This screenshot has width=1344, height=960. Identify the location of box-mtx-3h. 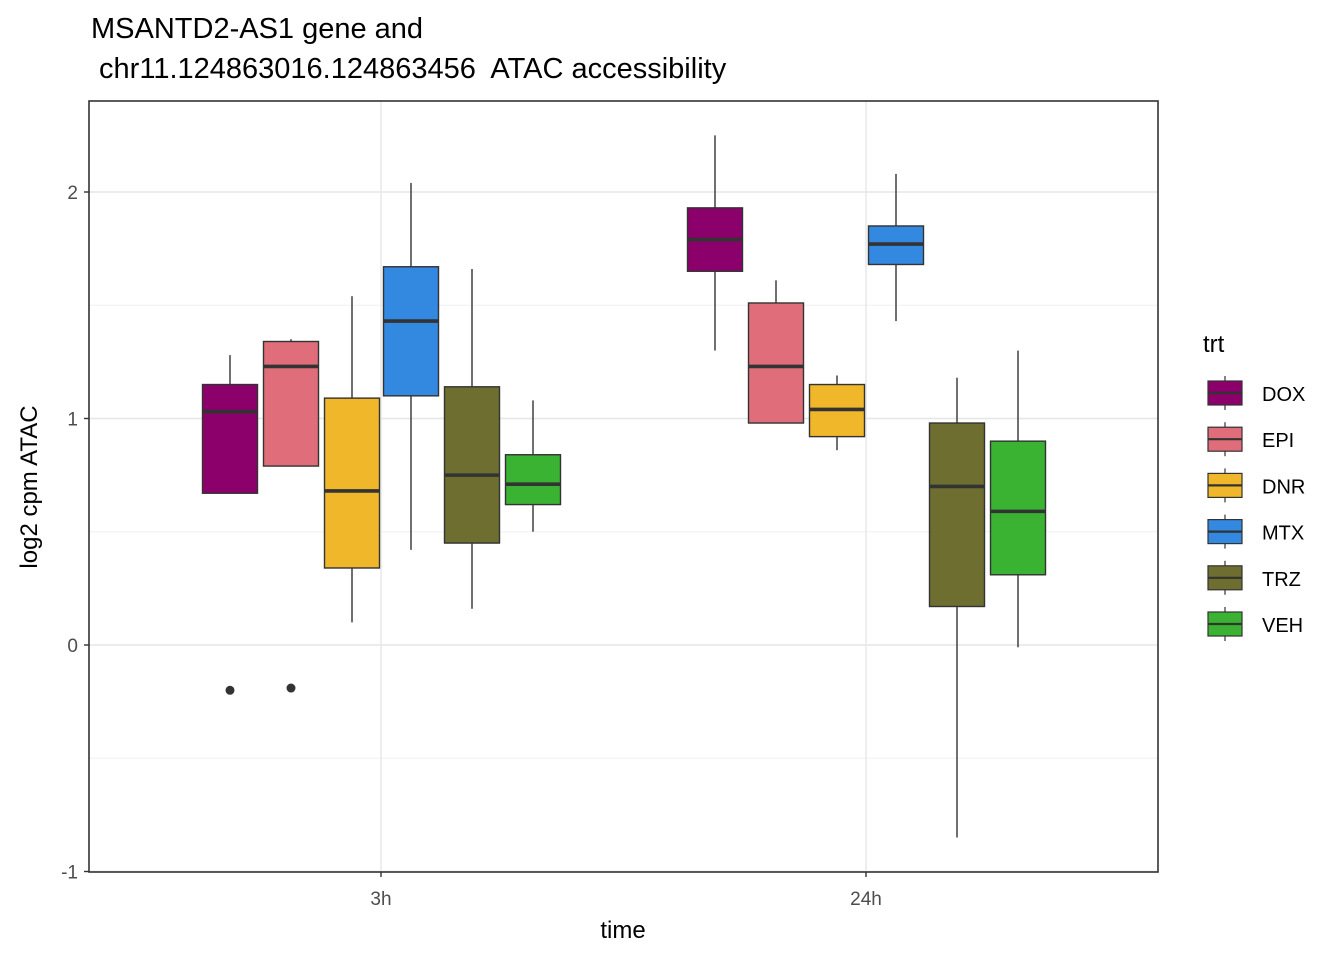
(411, 366).